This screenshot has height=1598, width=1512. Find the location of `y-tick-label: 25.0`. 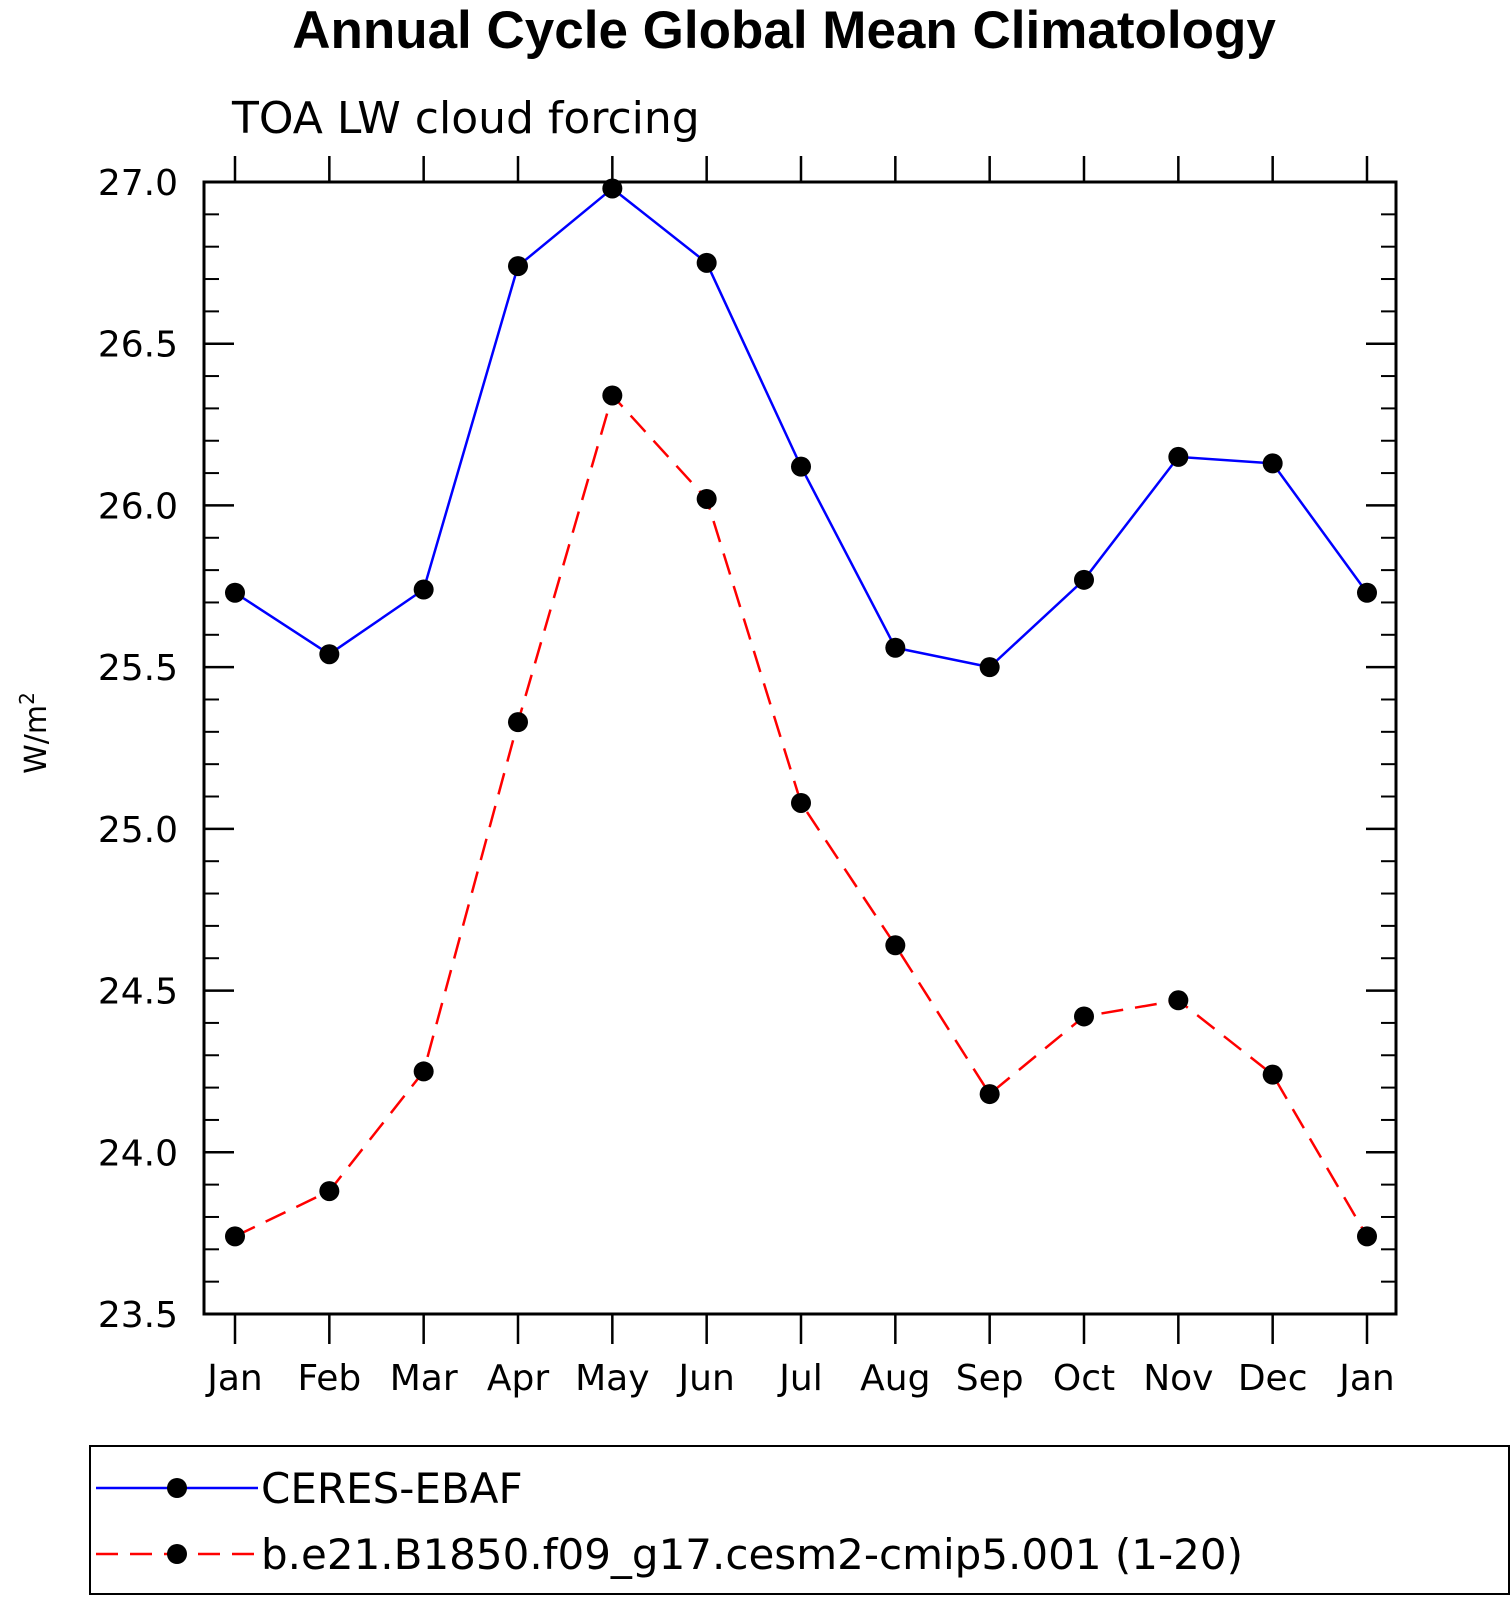

y-tick-label: 25.0 is located at coordinates (138, 830).